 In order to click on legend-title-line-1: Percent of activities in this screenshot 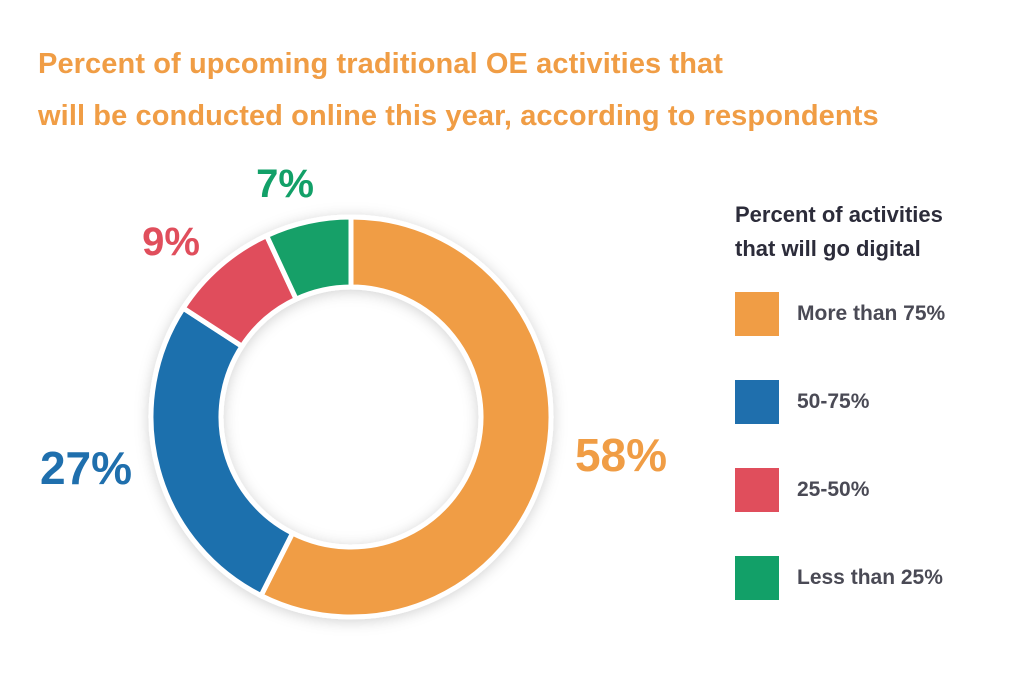, I will do `click(839, 214)`.